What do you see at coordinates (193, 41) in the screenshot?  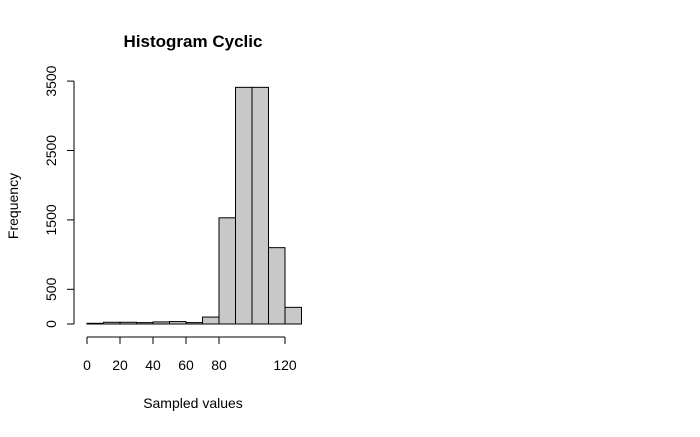 I see `chart-title: Histogram Cyclic` at bounding box center [193, 41].